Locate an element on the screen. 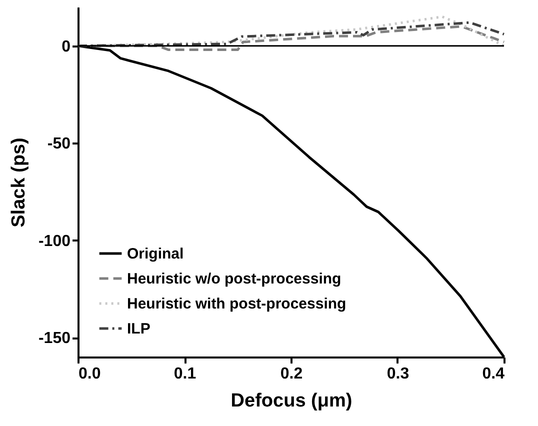 This screenshot has width=538, height=426. legend-label: Heuristic with post-processing is located at coordinates (236, 304).